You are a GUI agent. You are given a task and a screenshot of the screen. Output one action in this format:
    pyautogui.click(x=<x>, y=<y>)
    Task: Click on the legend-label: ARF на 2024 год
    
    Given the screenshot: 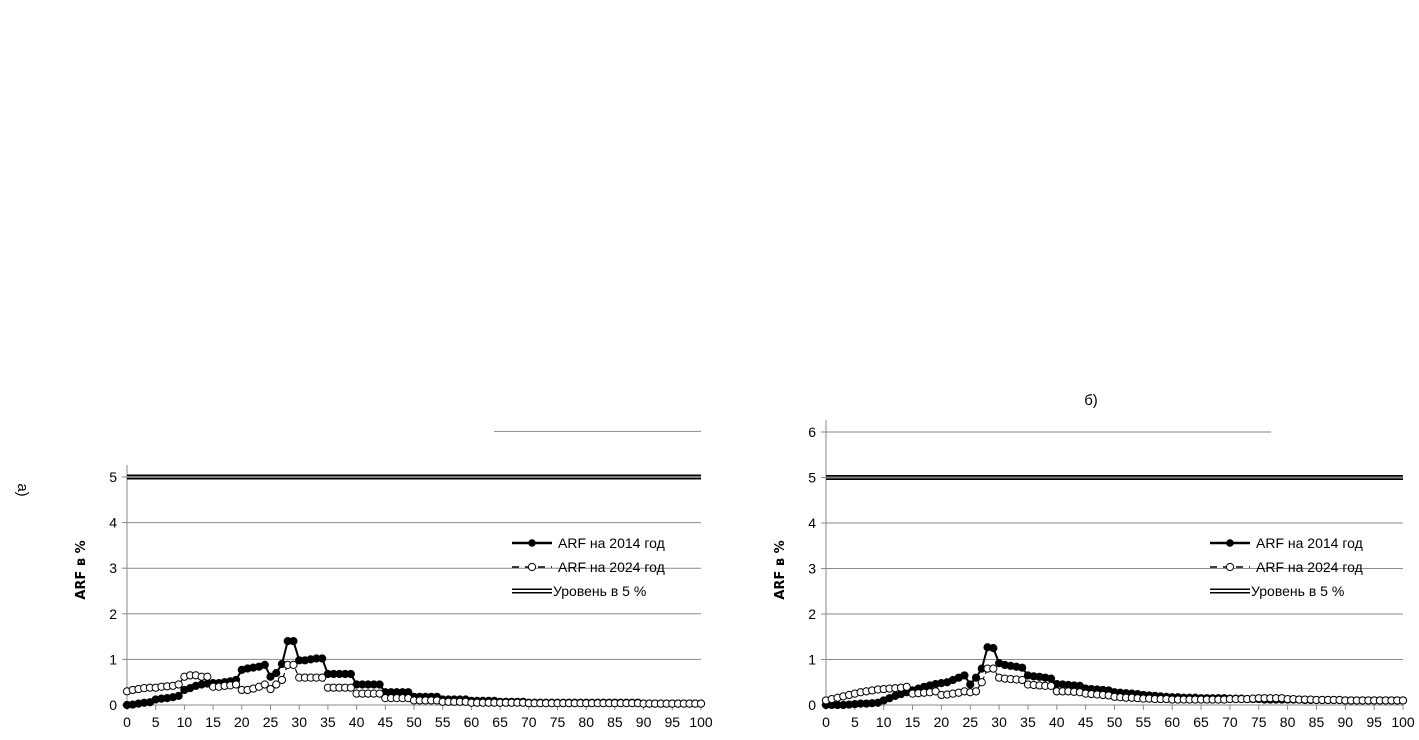 What is the action you would take?
    pyautogui.click(x=1309, y=567)
    